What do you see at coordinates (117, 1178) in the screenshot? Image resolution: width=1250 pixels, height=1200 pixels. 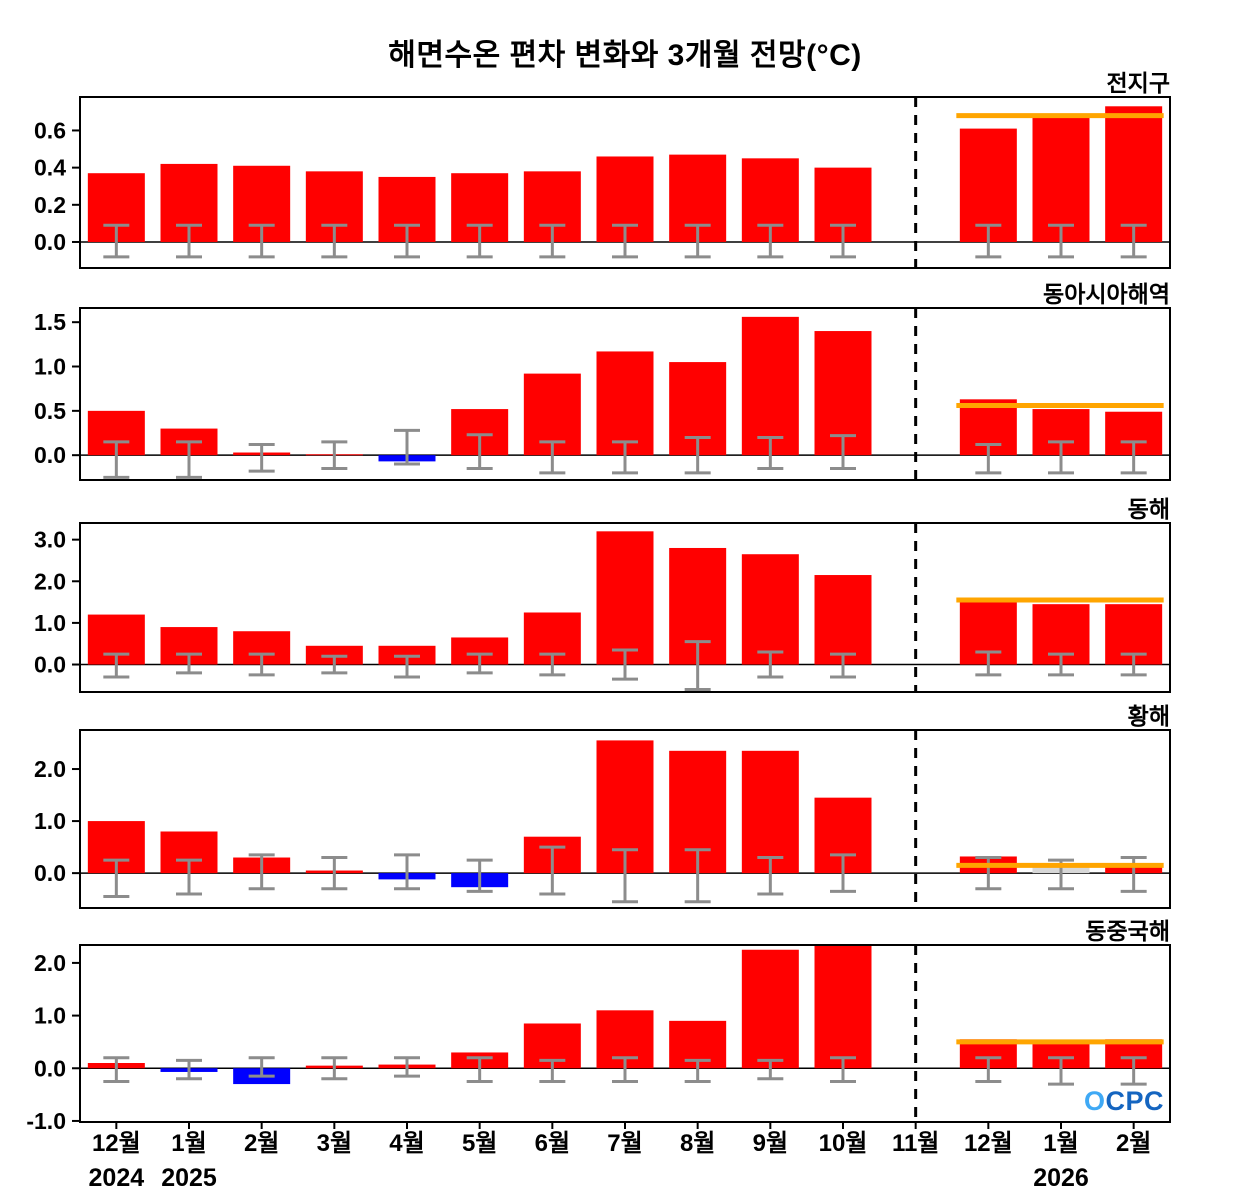 I see `year-label: 2024` at bounding box center [117, 1178].